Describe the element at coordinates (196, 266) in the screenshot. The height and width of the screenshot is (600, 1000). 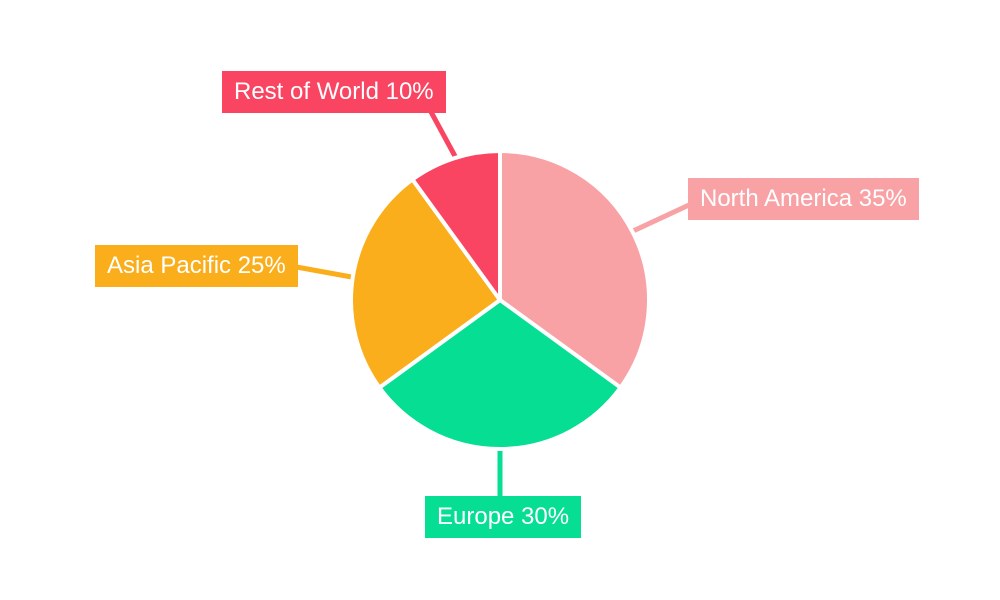
I see `callout-asia-pacific: Asia Pacific 25%` at that location.